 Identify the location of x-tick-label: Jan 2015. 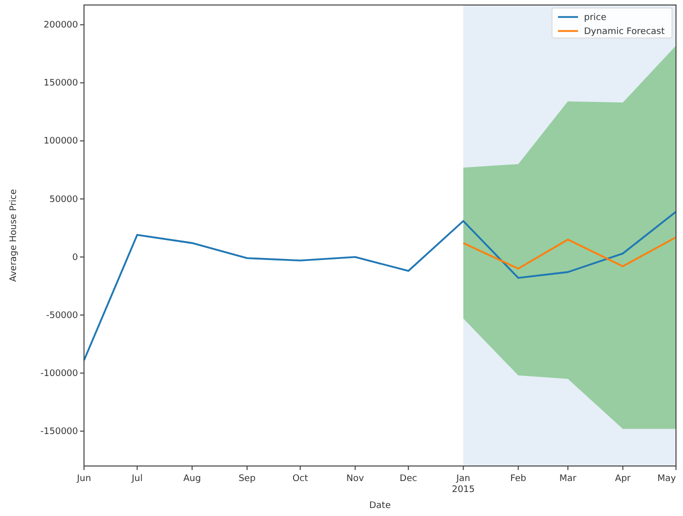
(463, 484).